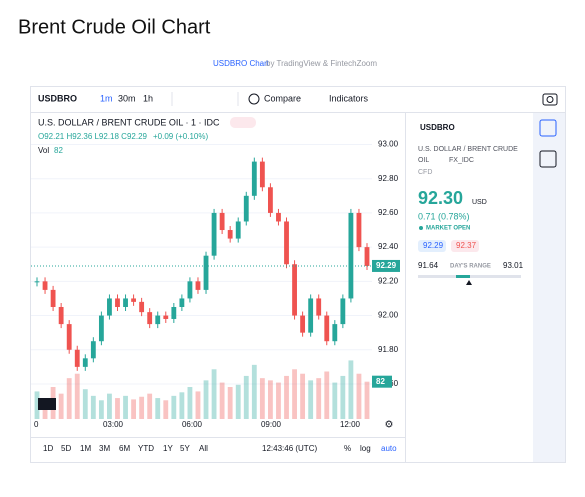 Image resolution: width=585 pixels, height=497 pixels. I want to click on last-price-box, so click(386, 265).